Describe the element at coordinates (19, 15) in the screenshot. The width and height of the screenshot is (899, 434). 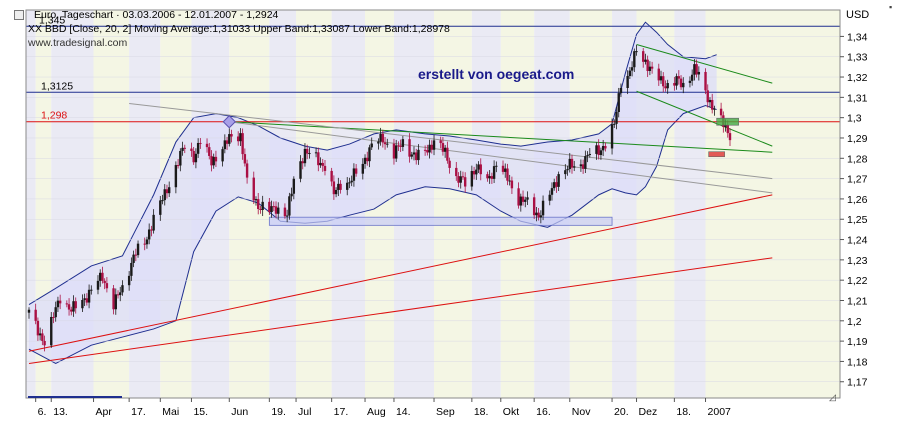
I see `collapse-toggle` at that location.